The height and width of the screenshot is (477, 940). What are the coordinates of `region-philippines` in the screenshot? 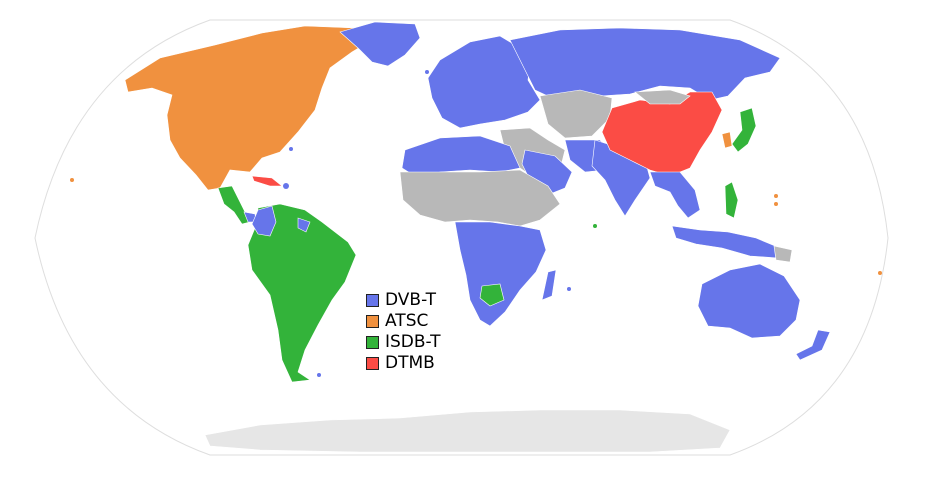 It's located at (731, 200).